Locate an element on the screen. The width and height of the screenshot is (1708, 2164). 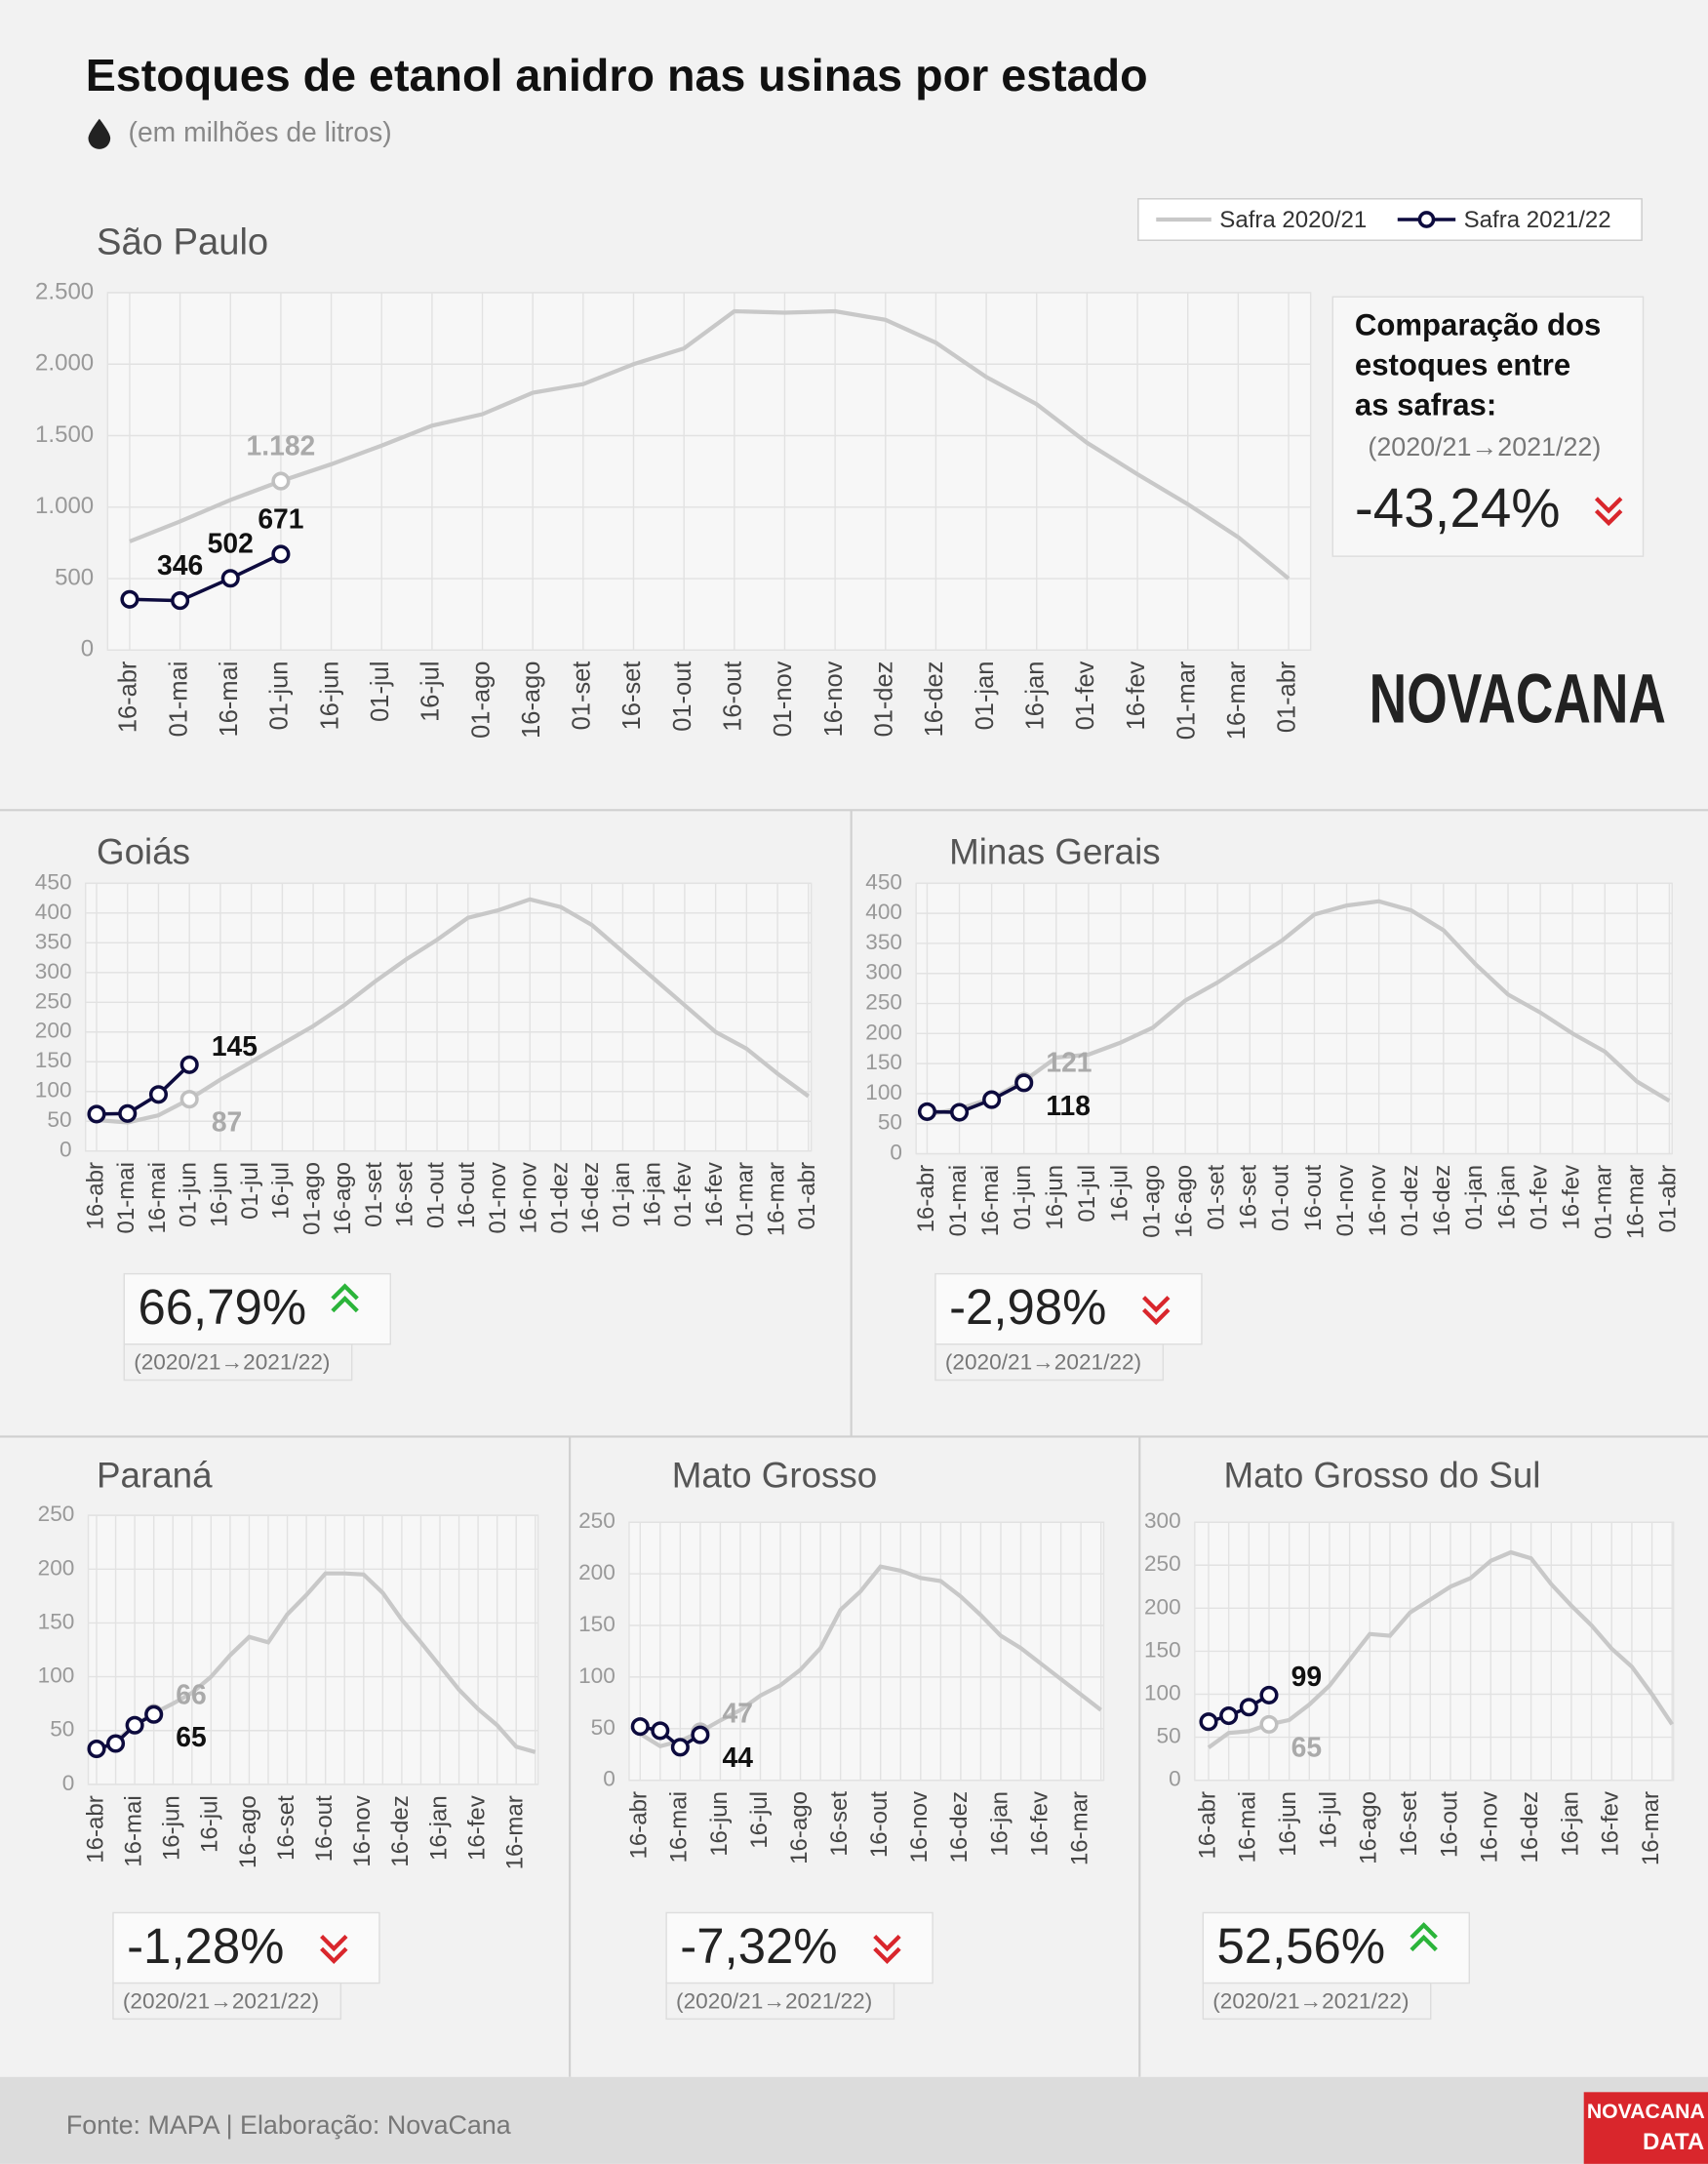
y-tick-label: 450 is located at coordinates (883, 881).